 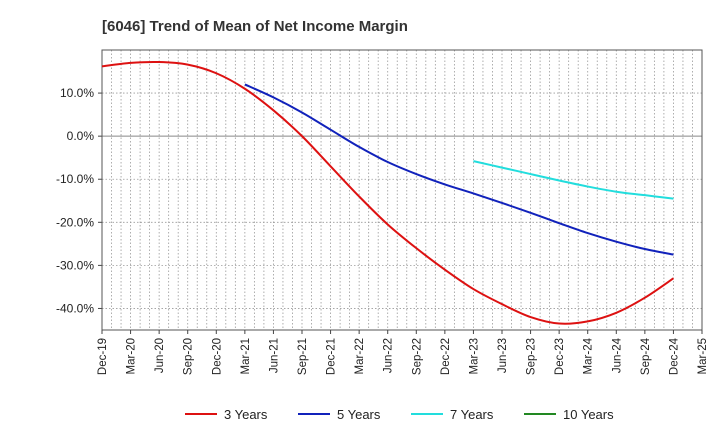 I want to click on legend-label: 7 Years, so click(x=472, y=414).